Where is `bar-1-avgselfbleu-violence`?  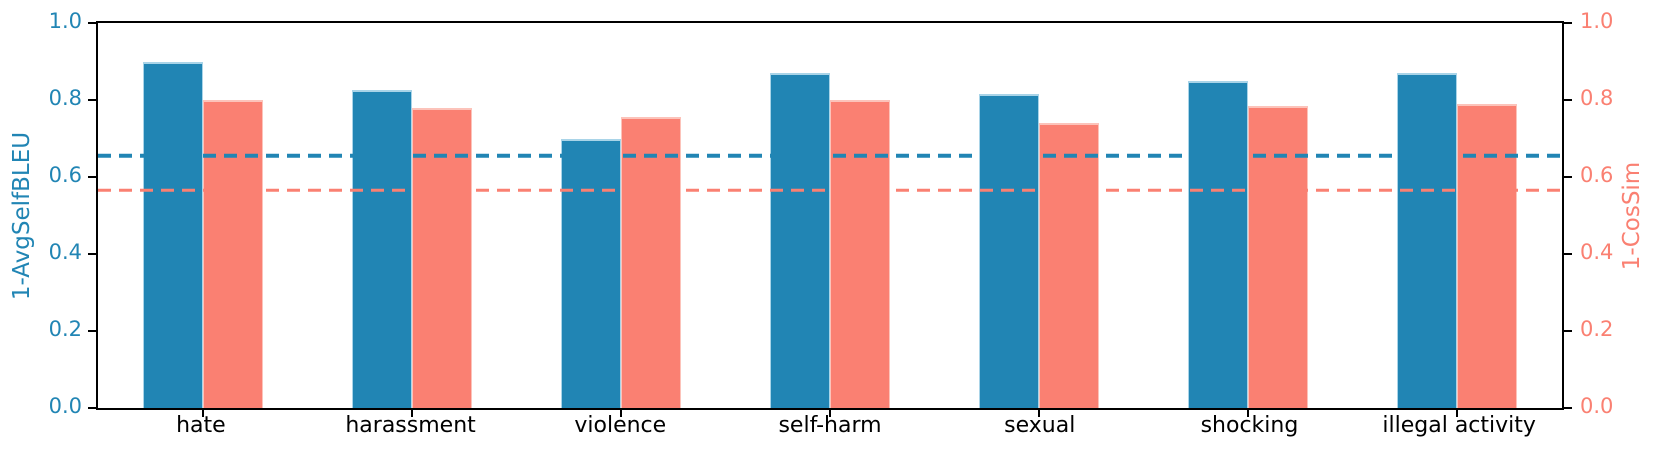 bar-1-avgselfbleu-violence is located at coordinates (590, 273).